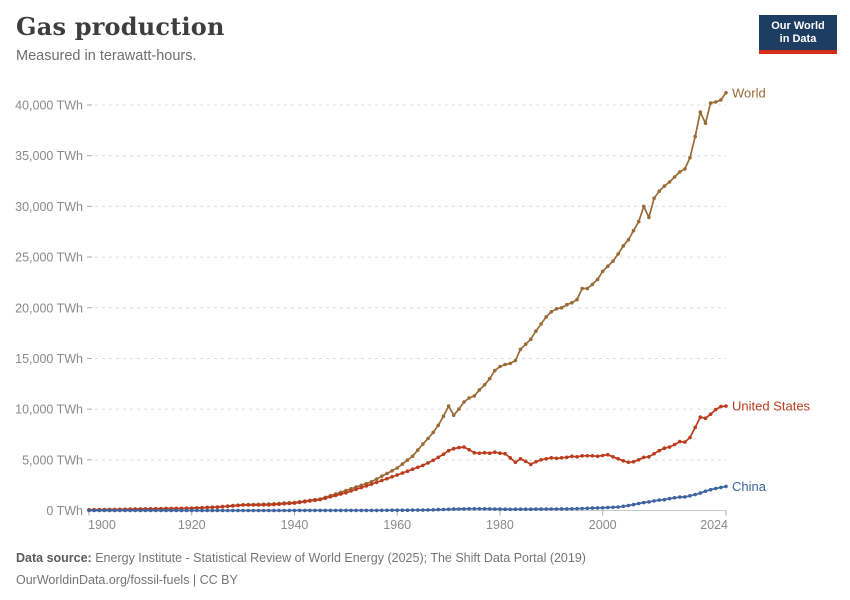 The image size is (850, 600). What do you see at coordinates (500, 525) in the screenshot?
I see `x-axis-label: 1980` at bounding box center [500, 525].